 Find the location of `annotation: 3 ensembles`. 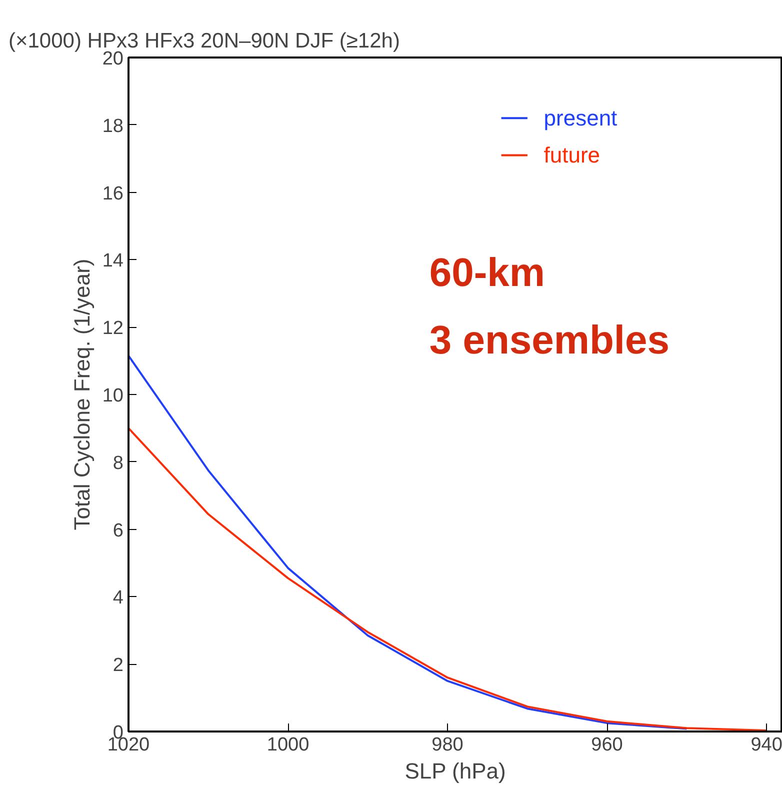

annotation: 3 ensembles is located at coordinates (549, 340).